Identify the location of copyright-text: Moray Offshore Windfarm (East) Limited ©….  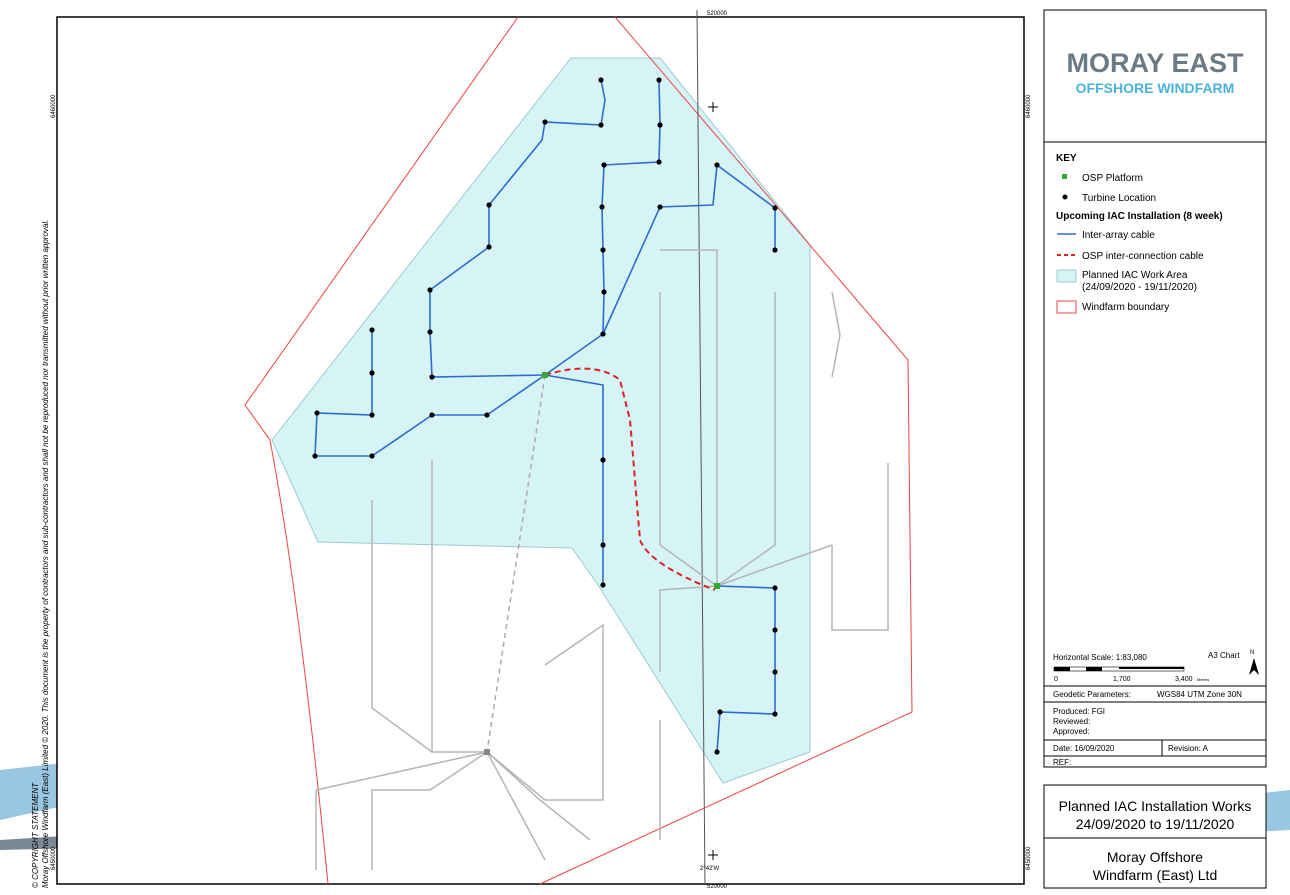
(45, 554).